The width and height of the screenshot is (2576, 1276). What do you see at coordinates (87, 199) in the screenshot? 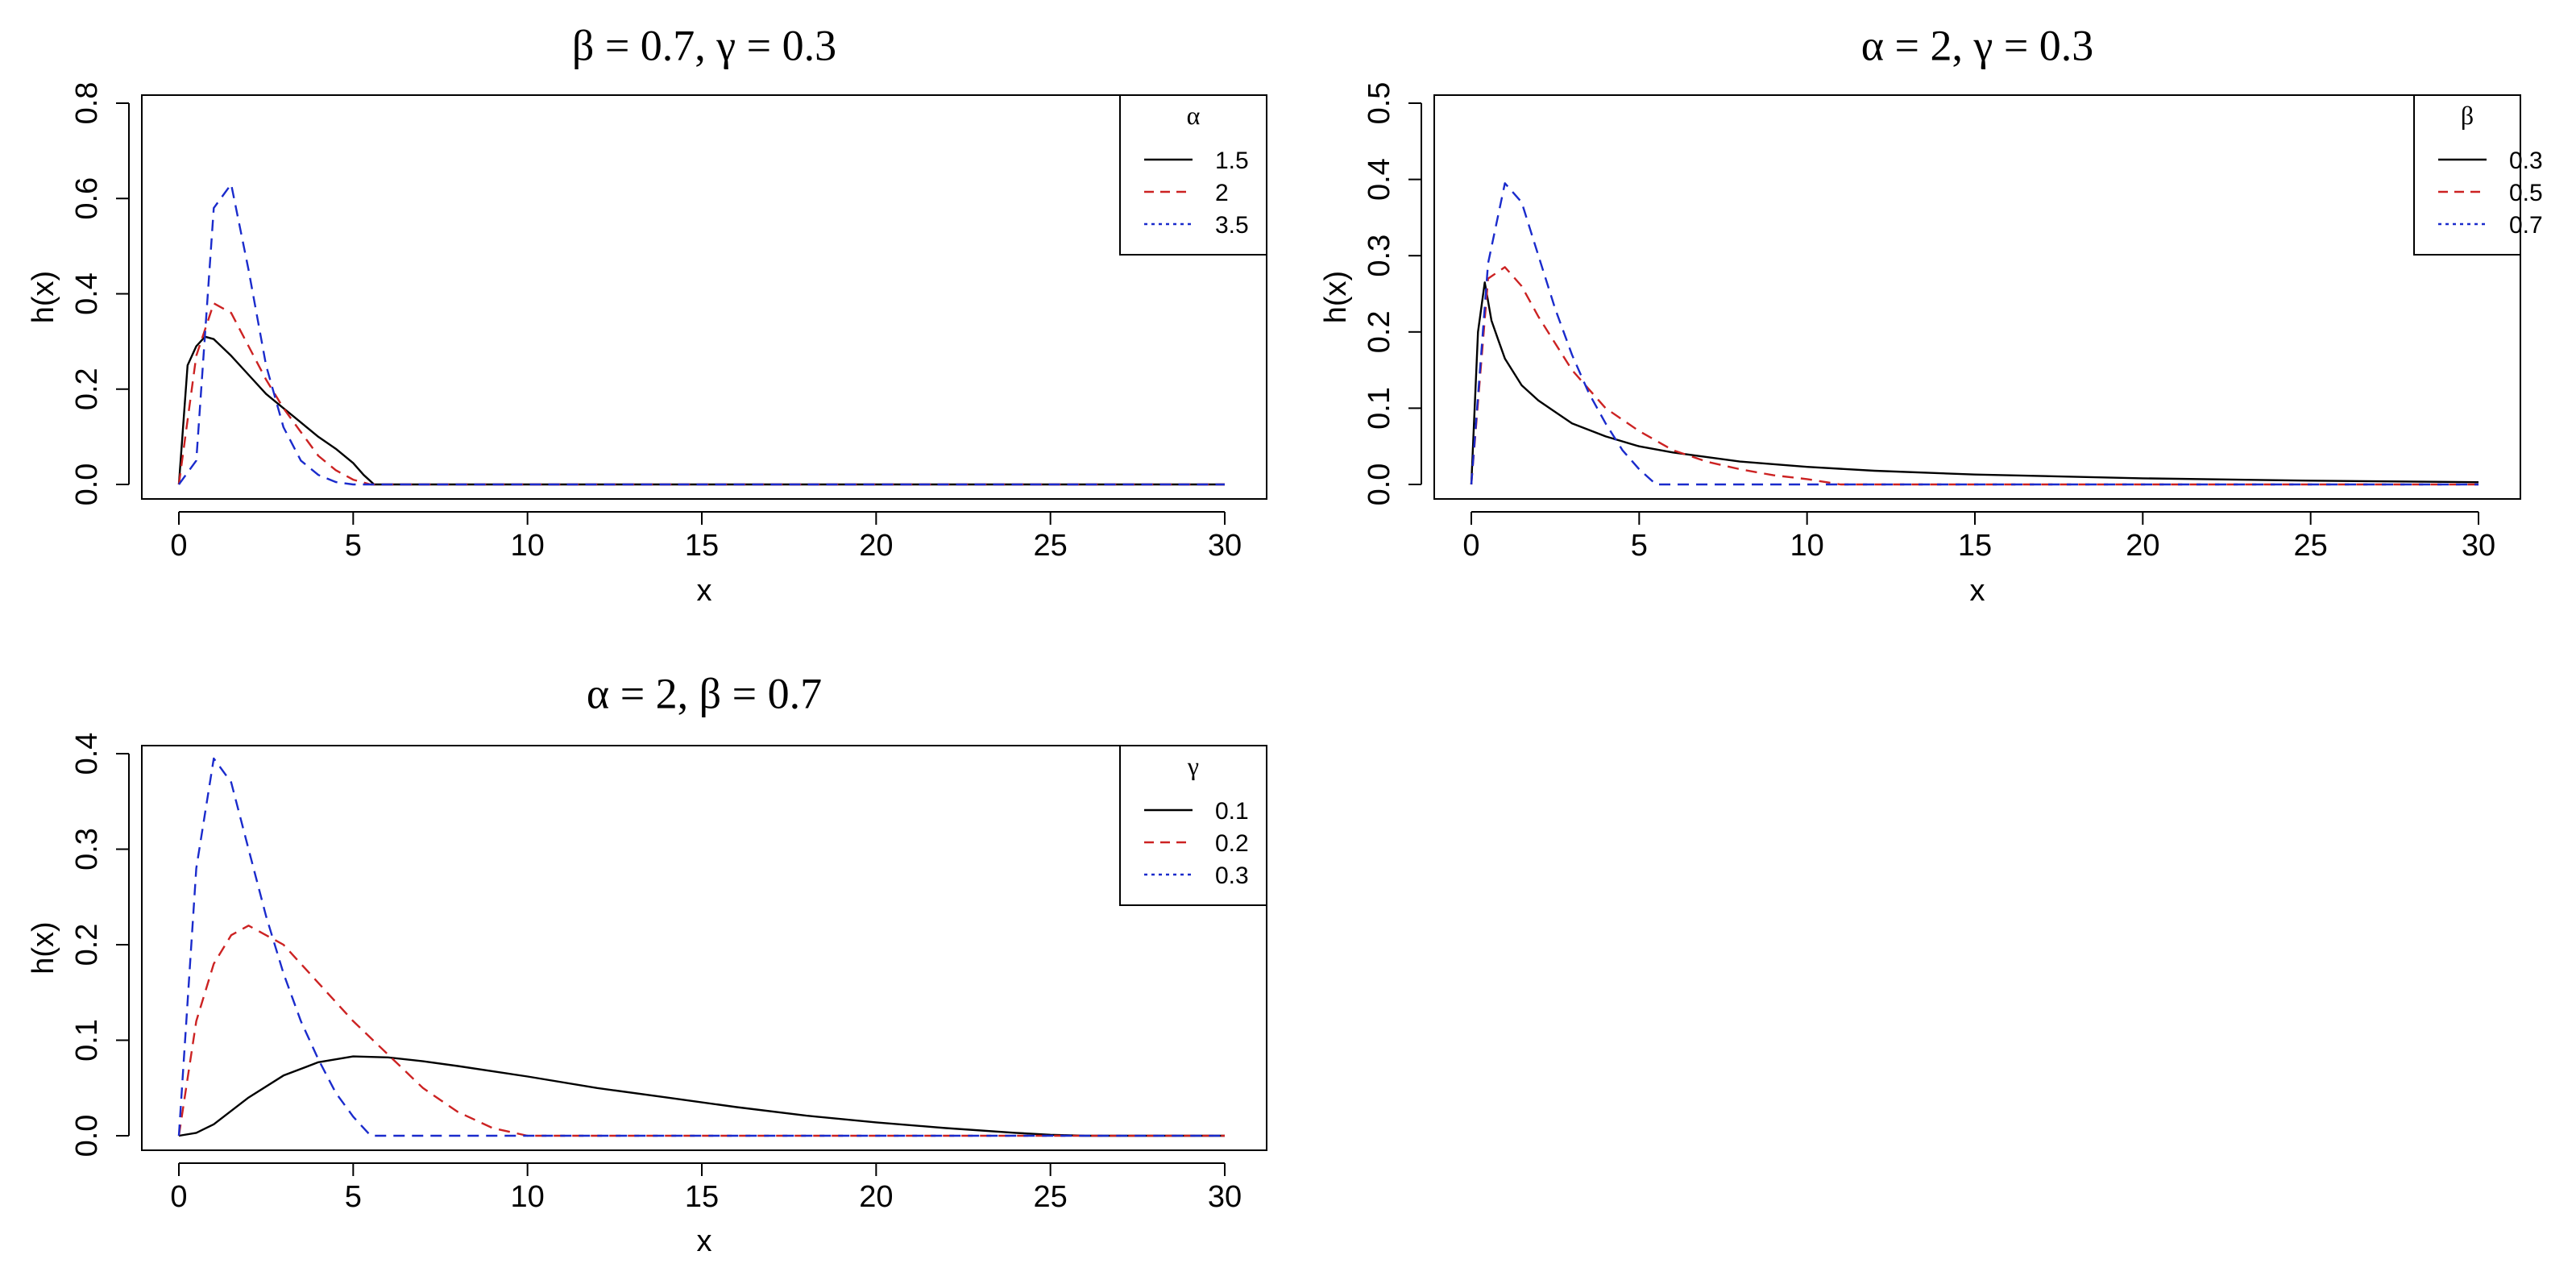
I see `y-tick-label: 0.6` at bounding box center [87, 199].